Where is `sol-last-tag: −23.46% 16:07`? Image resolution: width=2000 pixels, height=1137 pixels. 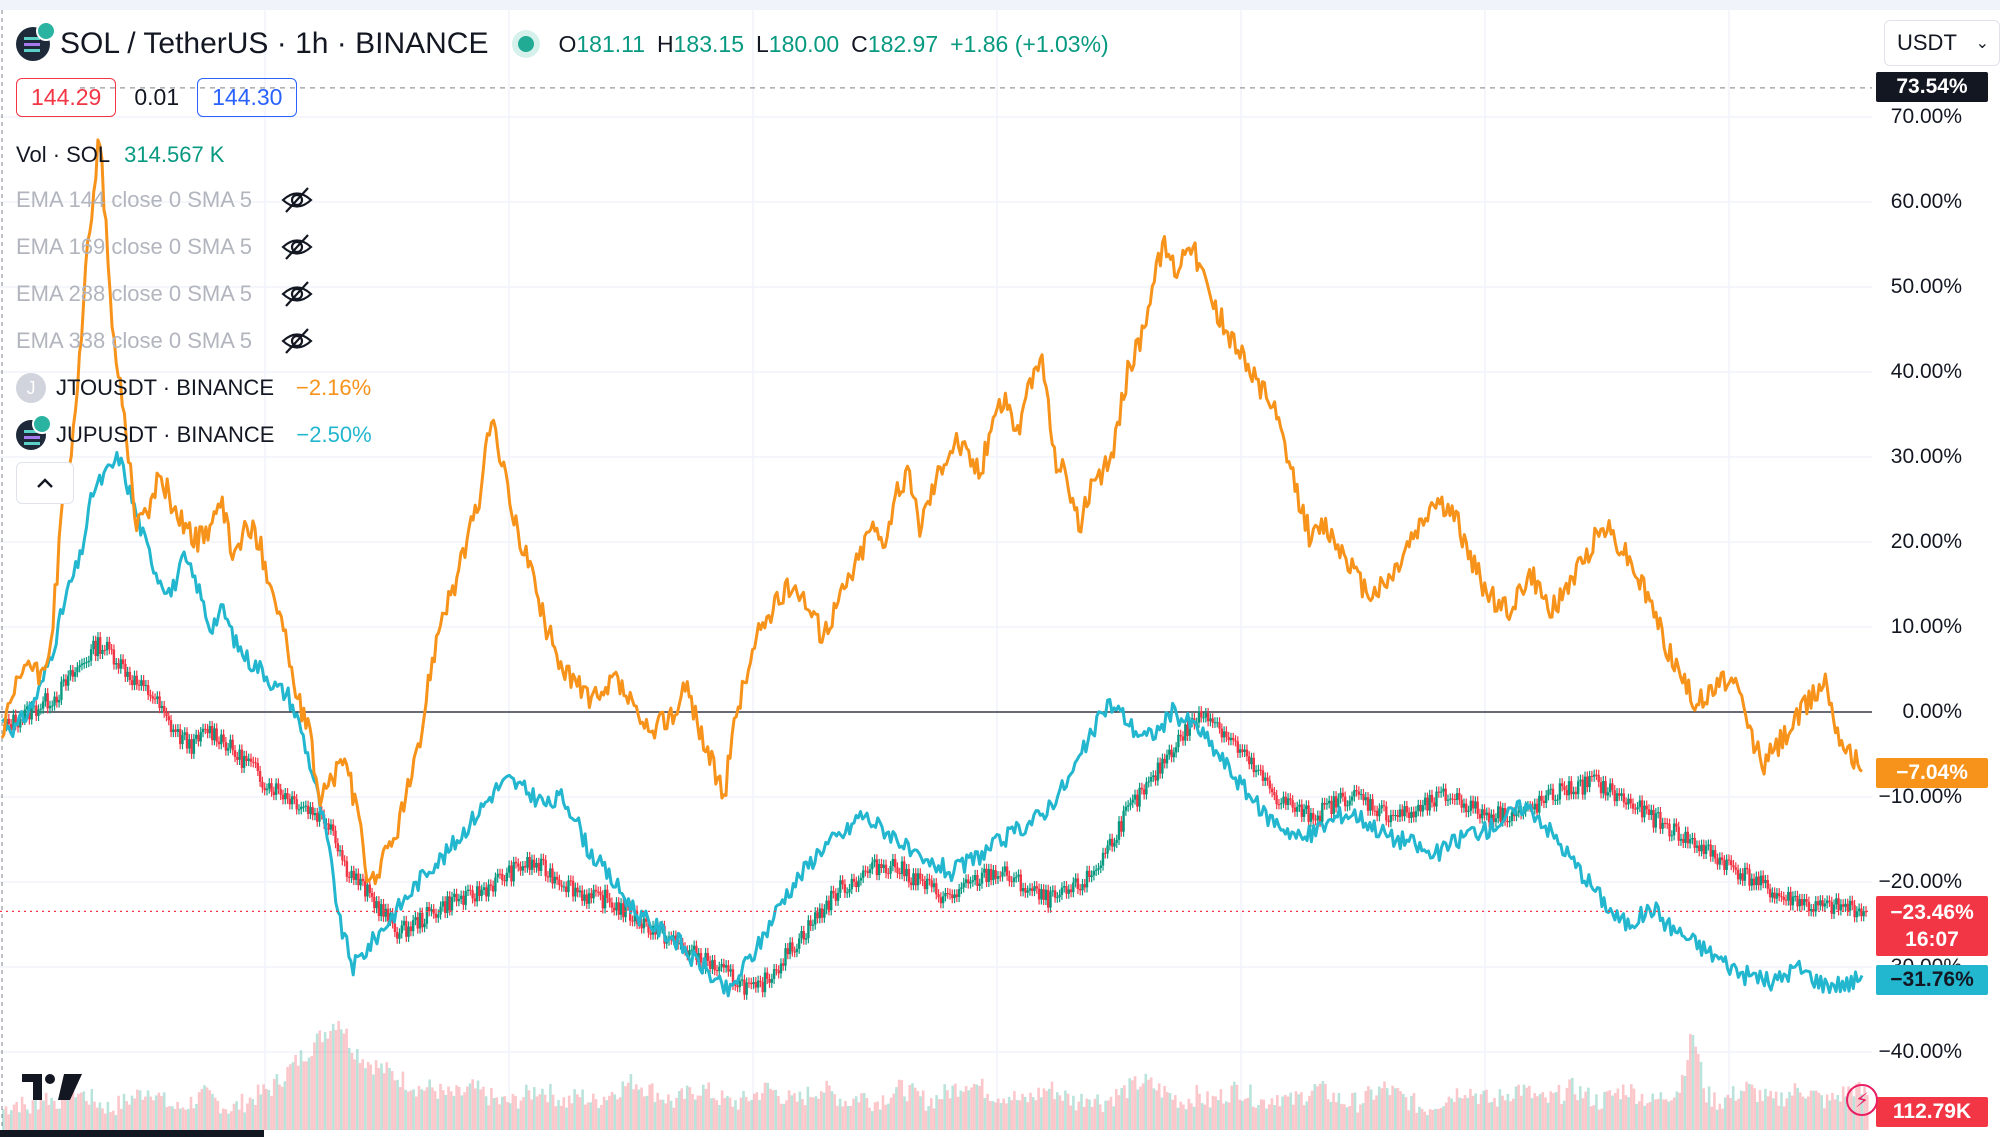 sol-last-tag: −23.46% 16:07 is located at coordinates (1932, 926).